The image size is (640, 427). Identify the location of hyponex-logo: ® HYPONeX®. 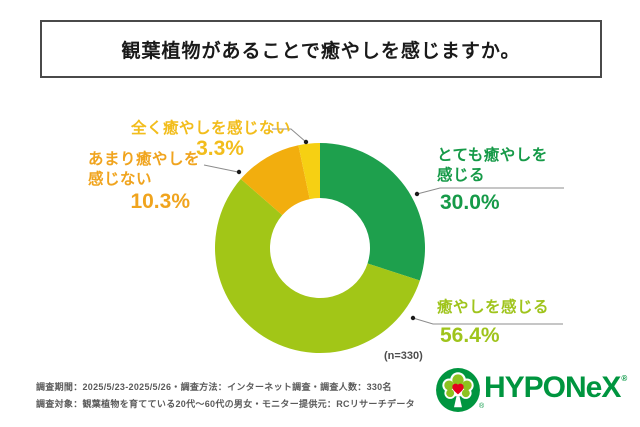
(531, 389).